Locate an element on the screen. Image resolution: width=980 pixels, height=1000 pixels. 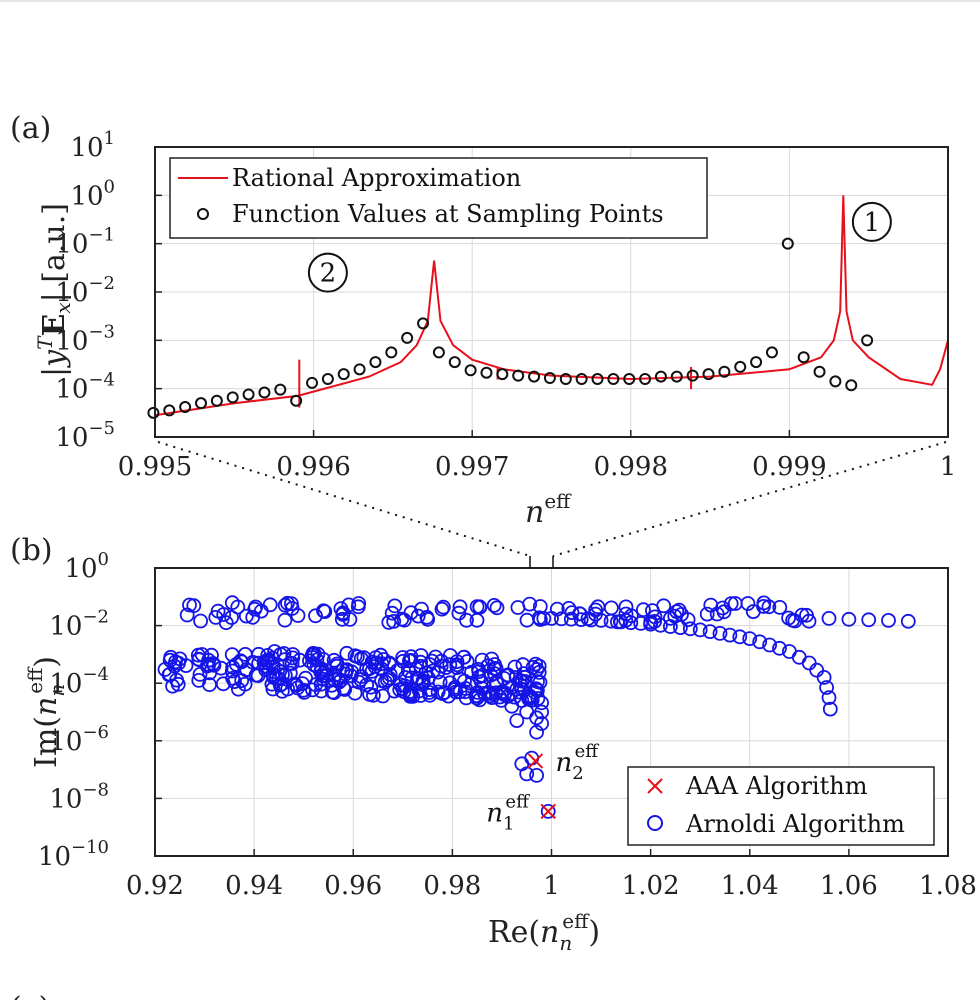
x-tick-label: 1.06 is located at coordinates (849, 886).